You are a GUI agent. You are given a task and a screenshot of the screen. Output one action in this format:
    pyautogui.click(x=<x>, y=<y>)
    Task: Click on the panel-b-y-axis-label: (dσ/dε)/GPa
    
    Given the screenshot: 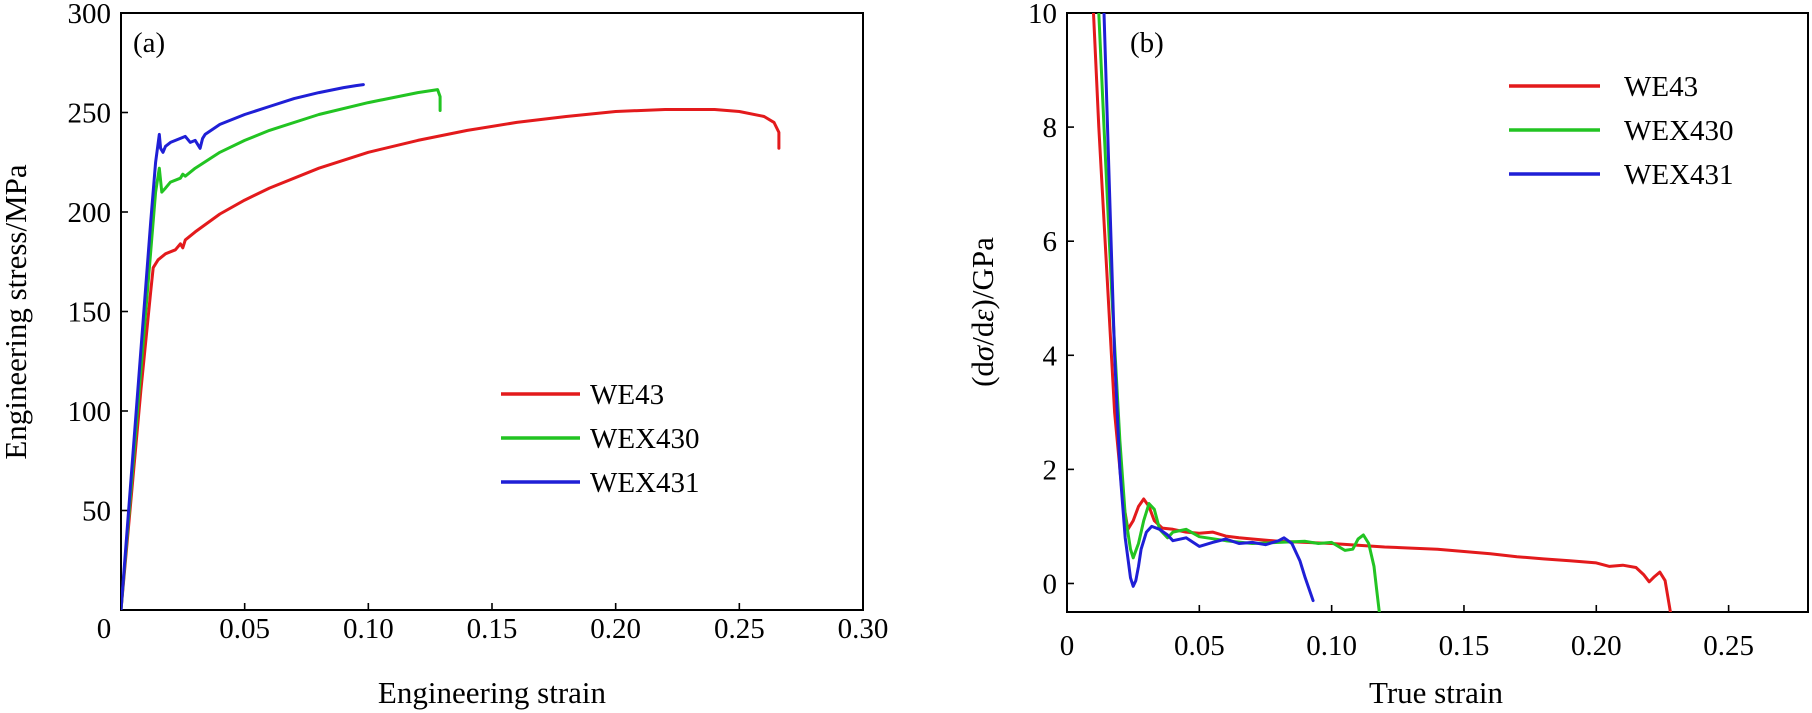 What is the action you would take?
    pyautogui.click(x=982, y=312)
    